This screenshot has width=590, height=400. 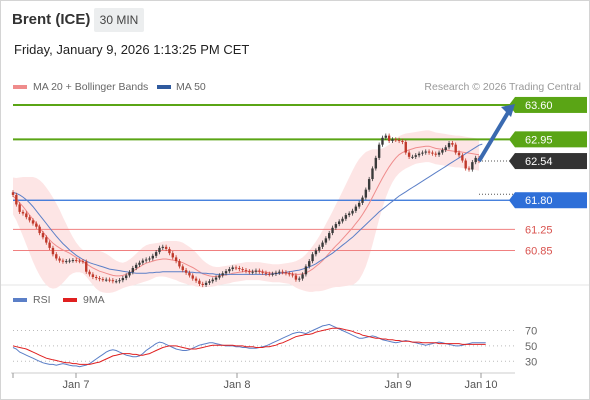 I want to click on legend-ma50: MA 50, so click(x=181, y=87).